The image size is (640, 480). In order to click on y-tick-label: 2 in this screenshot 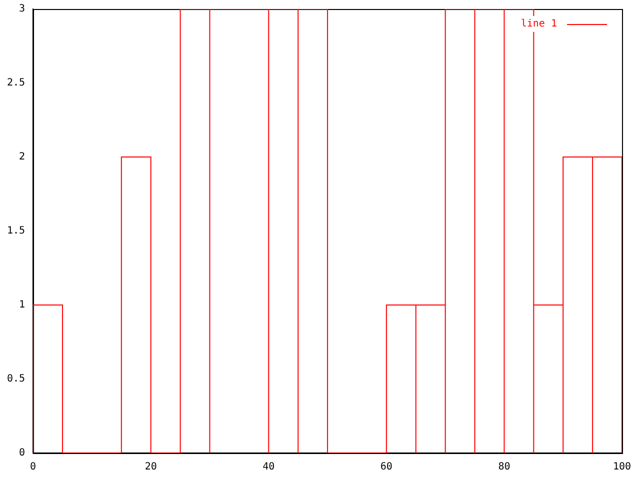, I will do `click(22, 157)`.